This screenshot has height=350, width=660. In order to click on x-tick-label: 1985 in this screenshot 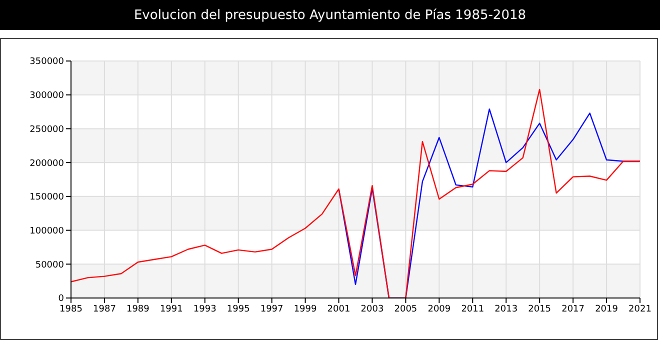, I will do `click(71, 309)`.